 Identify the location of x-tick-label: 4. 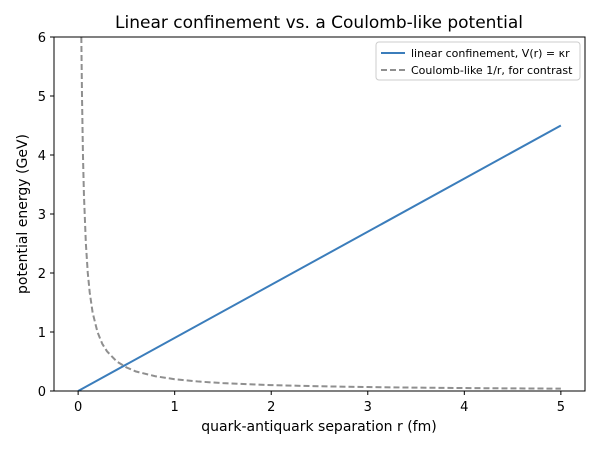
(464, 407).